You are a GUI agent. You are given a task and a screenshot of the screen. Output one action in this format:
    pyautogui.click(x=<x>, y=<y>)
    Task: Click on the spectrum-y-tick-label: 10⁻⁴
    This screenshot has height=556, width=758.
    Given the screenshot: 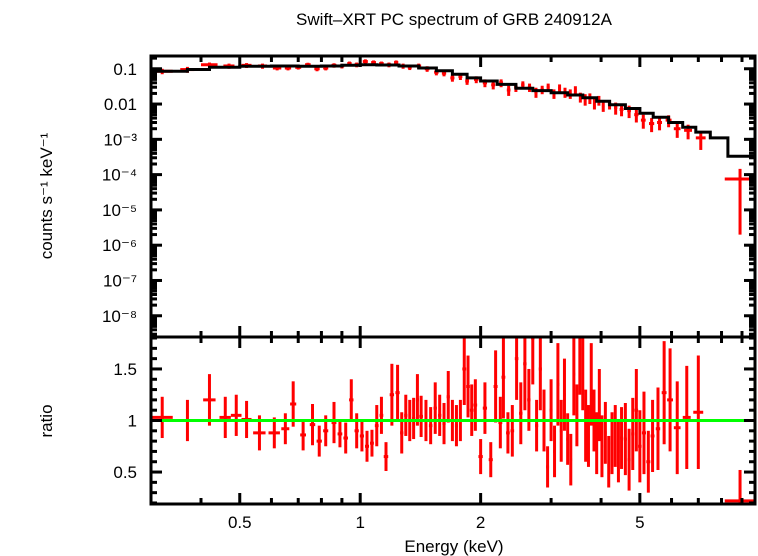 What is the action you would take?
    pyautogui.click(x=119, y=175)
    